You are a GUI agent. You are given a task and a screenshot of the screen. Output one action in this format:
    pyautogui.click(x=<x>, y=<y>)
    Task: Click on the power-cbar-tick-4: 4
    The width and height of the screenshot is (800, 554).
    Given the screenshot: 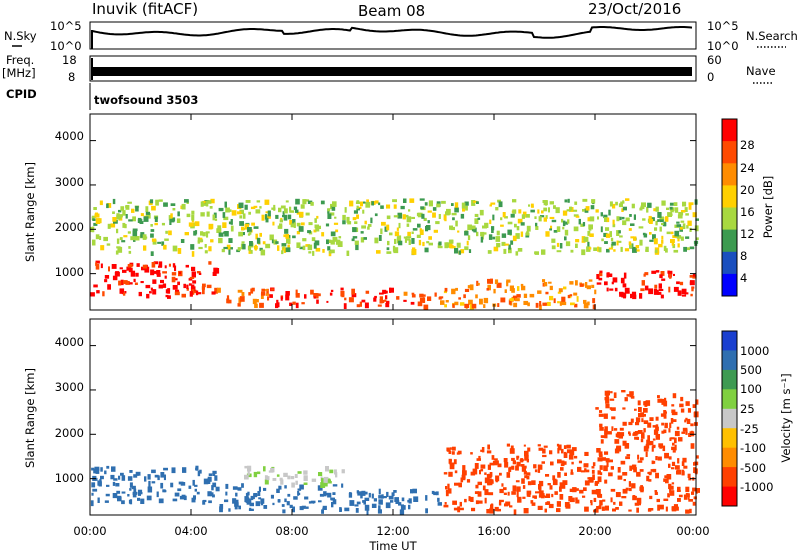 What is the action you would take?
    pyautogui.click(x=743, y=278)
    